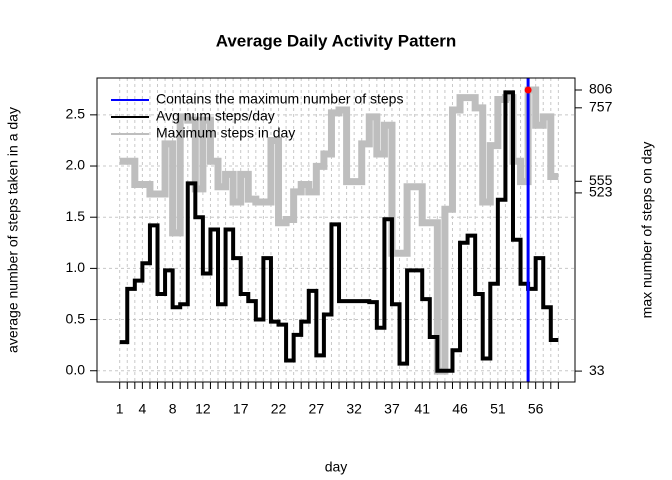 This screenshot has height=480, width=672. Describe the element at coordinates (215, 116) in the screenshot. I see `legend-label: Avg num steps/day` at that location.